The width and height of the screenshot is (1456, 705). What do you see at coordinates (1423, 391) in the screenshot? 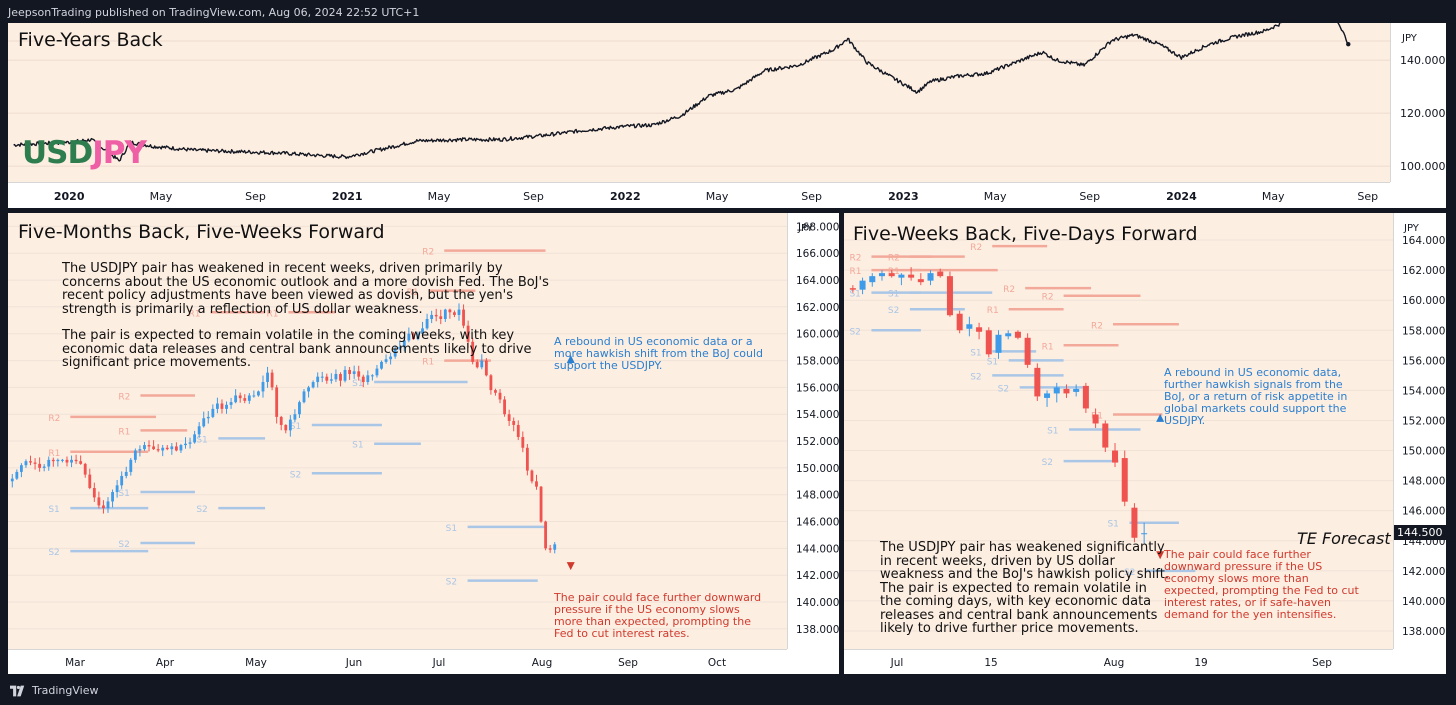
I see `y-tick-label: 154.000` at bounding box center [1423, 391].